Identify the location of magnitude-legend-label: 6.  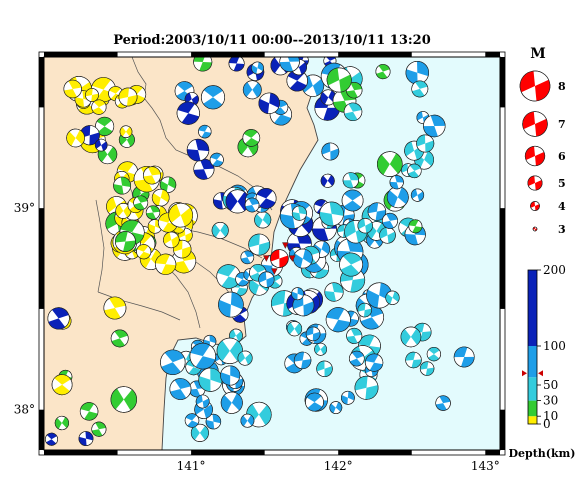
(562, 156).